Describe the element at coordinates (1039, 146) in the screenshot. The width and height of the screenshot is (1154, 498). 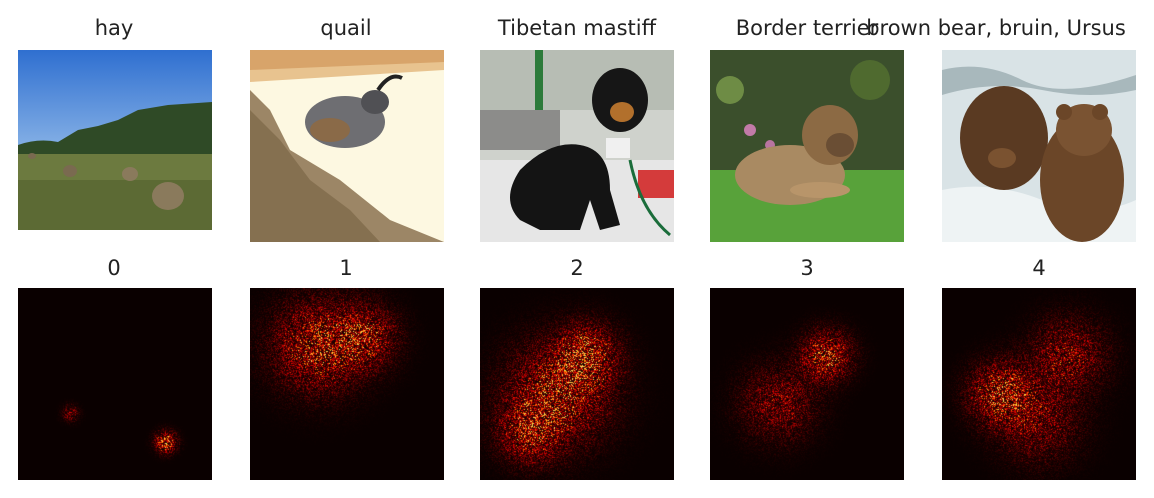
I see `photo-brown-bear` at that location.